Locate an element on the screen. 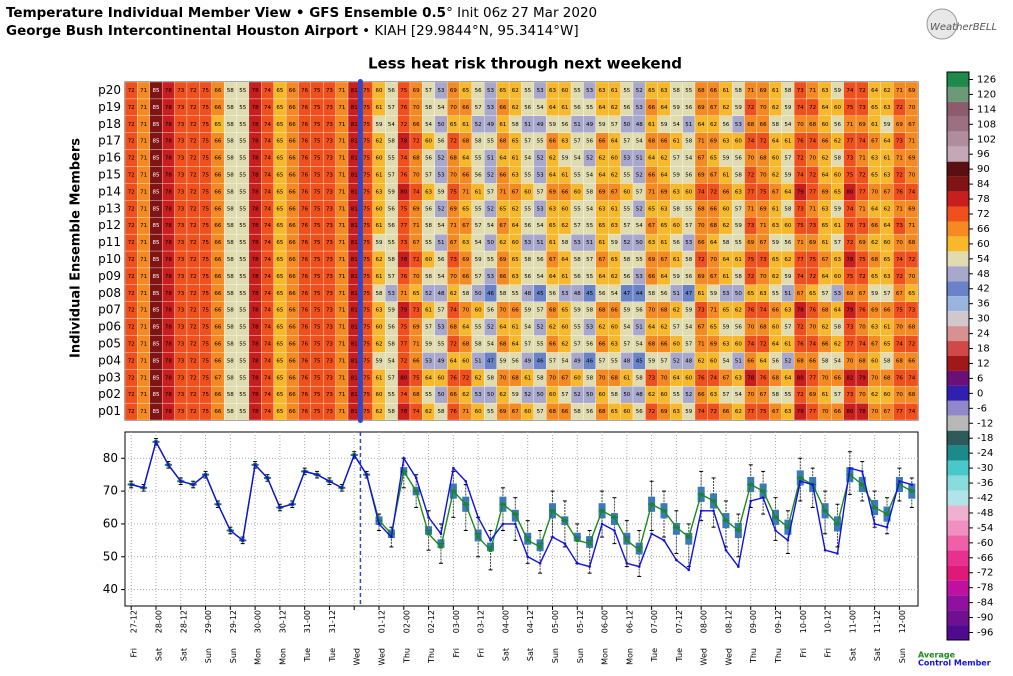 This screenshot has height=676, width=1013. member-label: p12 is located at coordinates (109, 225).